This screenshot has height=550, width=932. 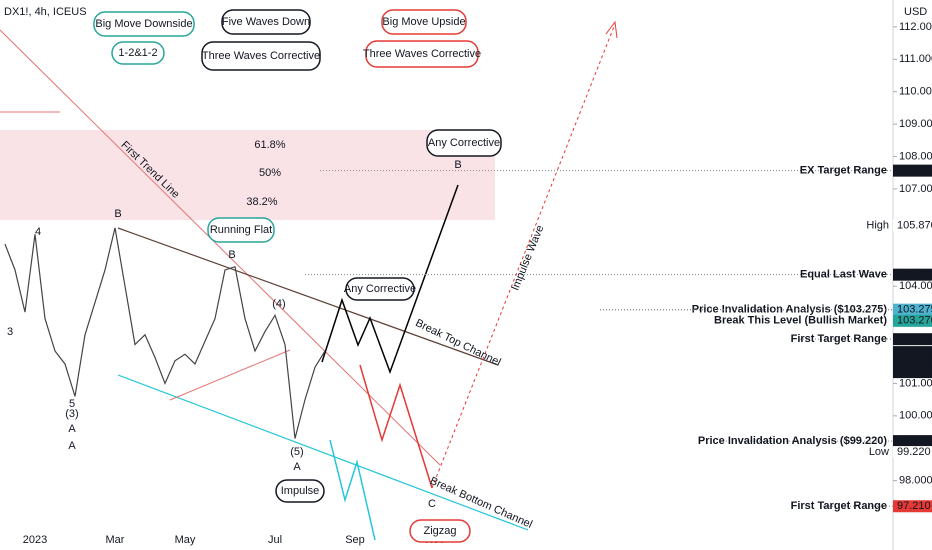 I want to click on annotation: 61.8%, so click(x=269, y=145).